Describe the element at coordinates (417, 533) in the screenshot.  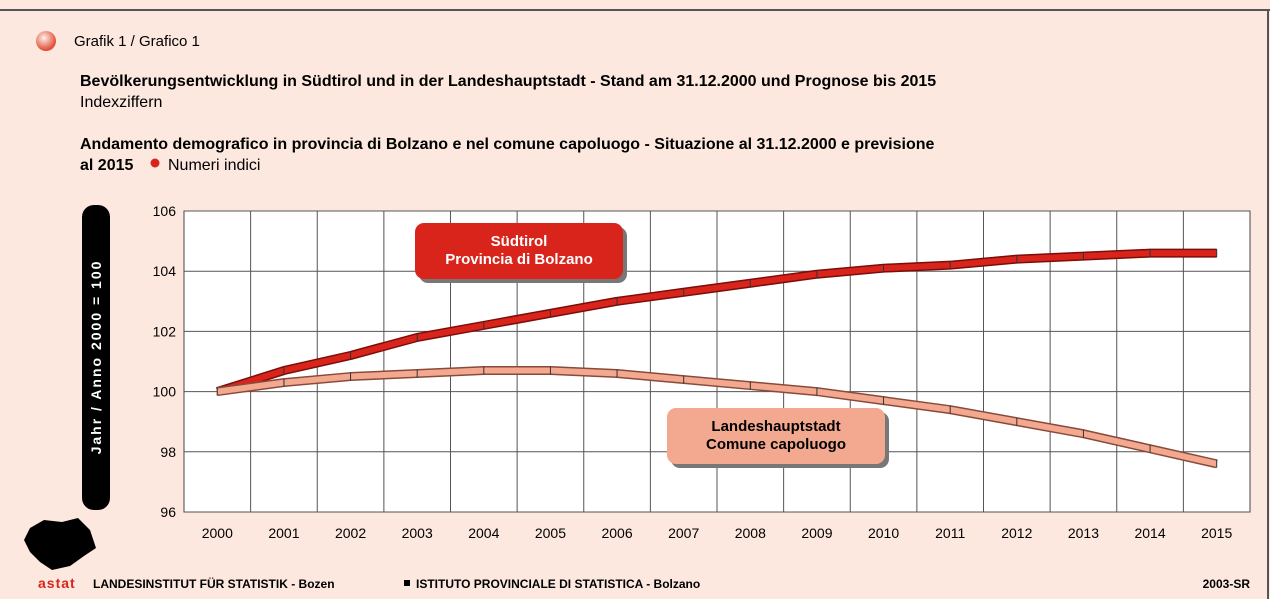
I see `x-tick-label: 2003` at that location.